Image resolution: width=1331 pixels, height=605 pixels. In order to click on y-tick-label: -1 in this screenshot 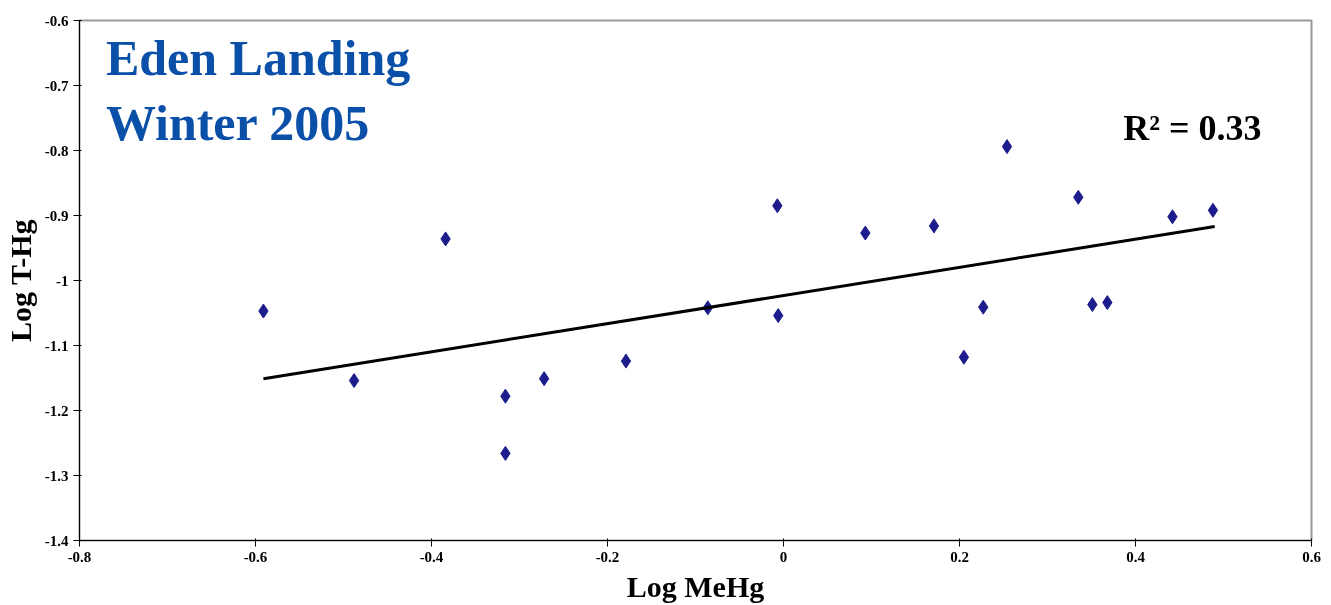, I will do `click(62, 280)`.